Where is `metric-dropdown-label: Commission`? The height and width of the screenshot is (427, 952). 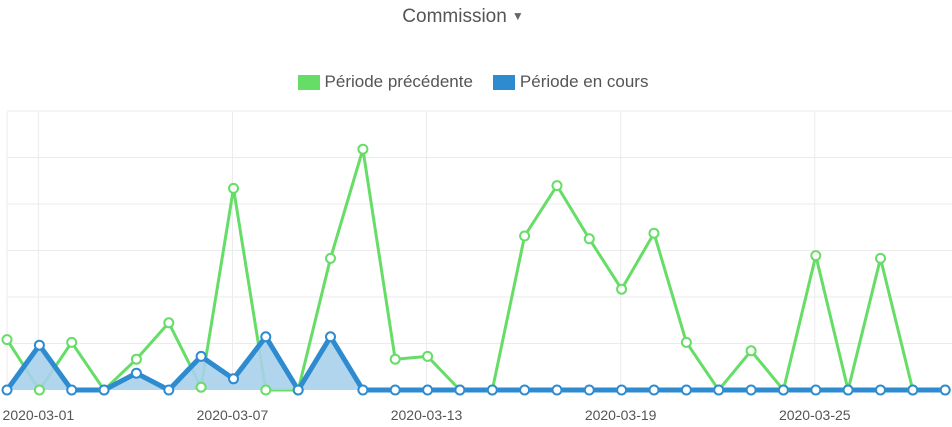
metric-dropdown-label: Commission is located at coordinates (454, 16).